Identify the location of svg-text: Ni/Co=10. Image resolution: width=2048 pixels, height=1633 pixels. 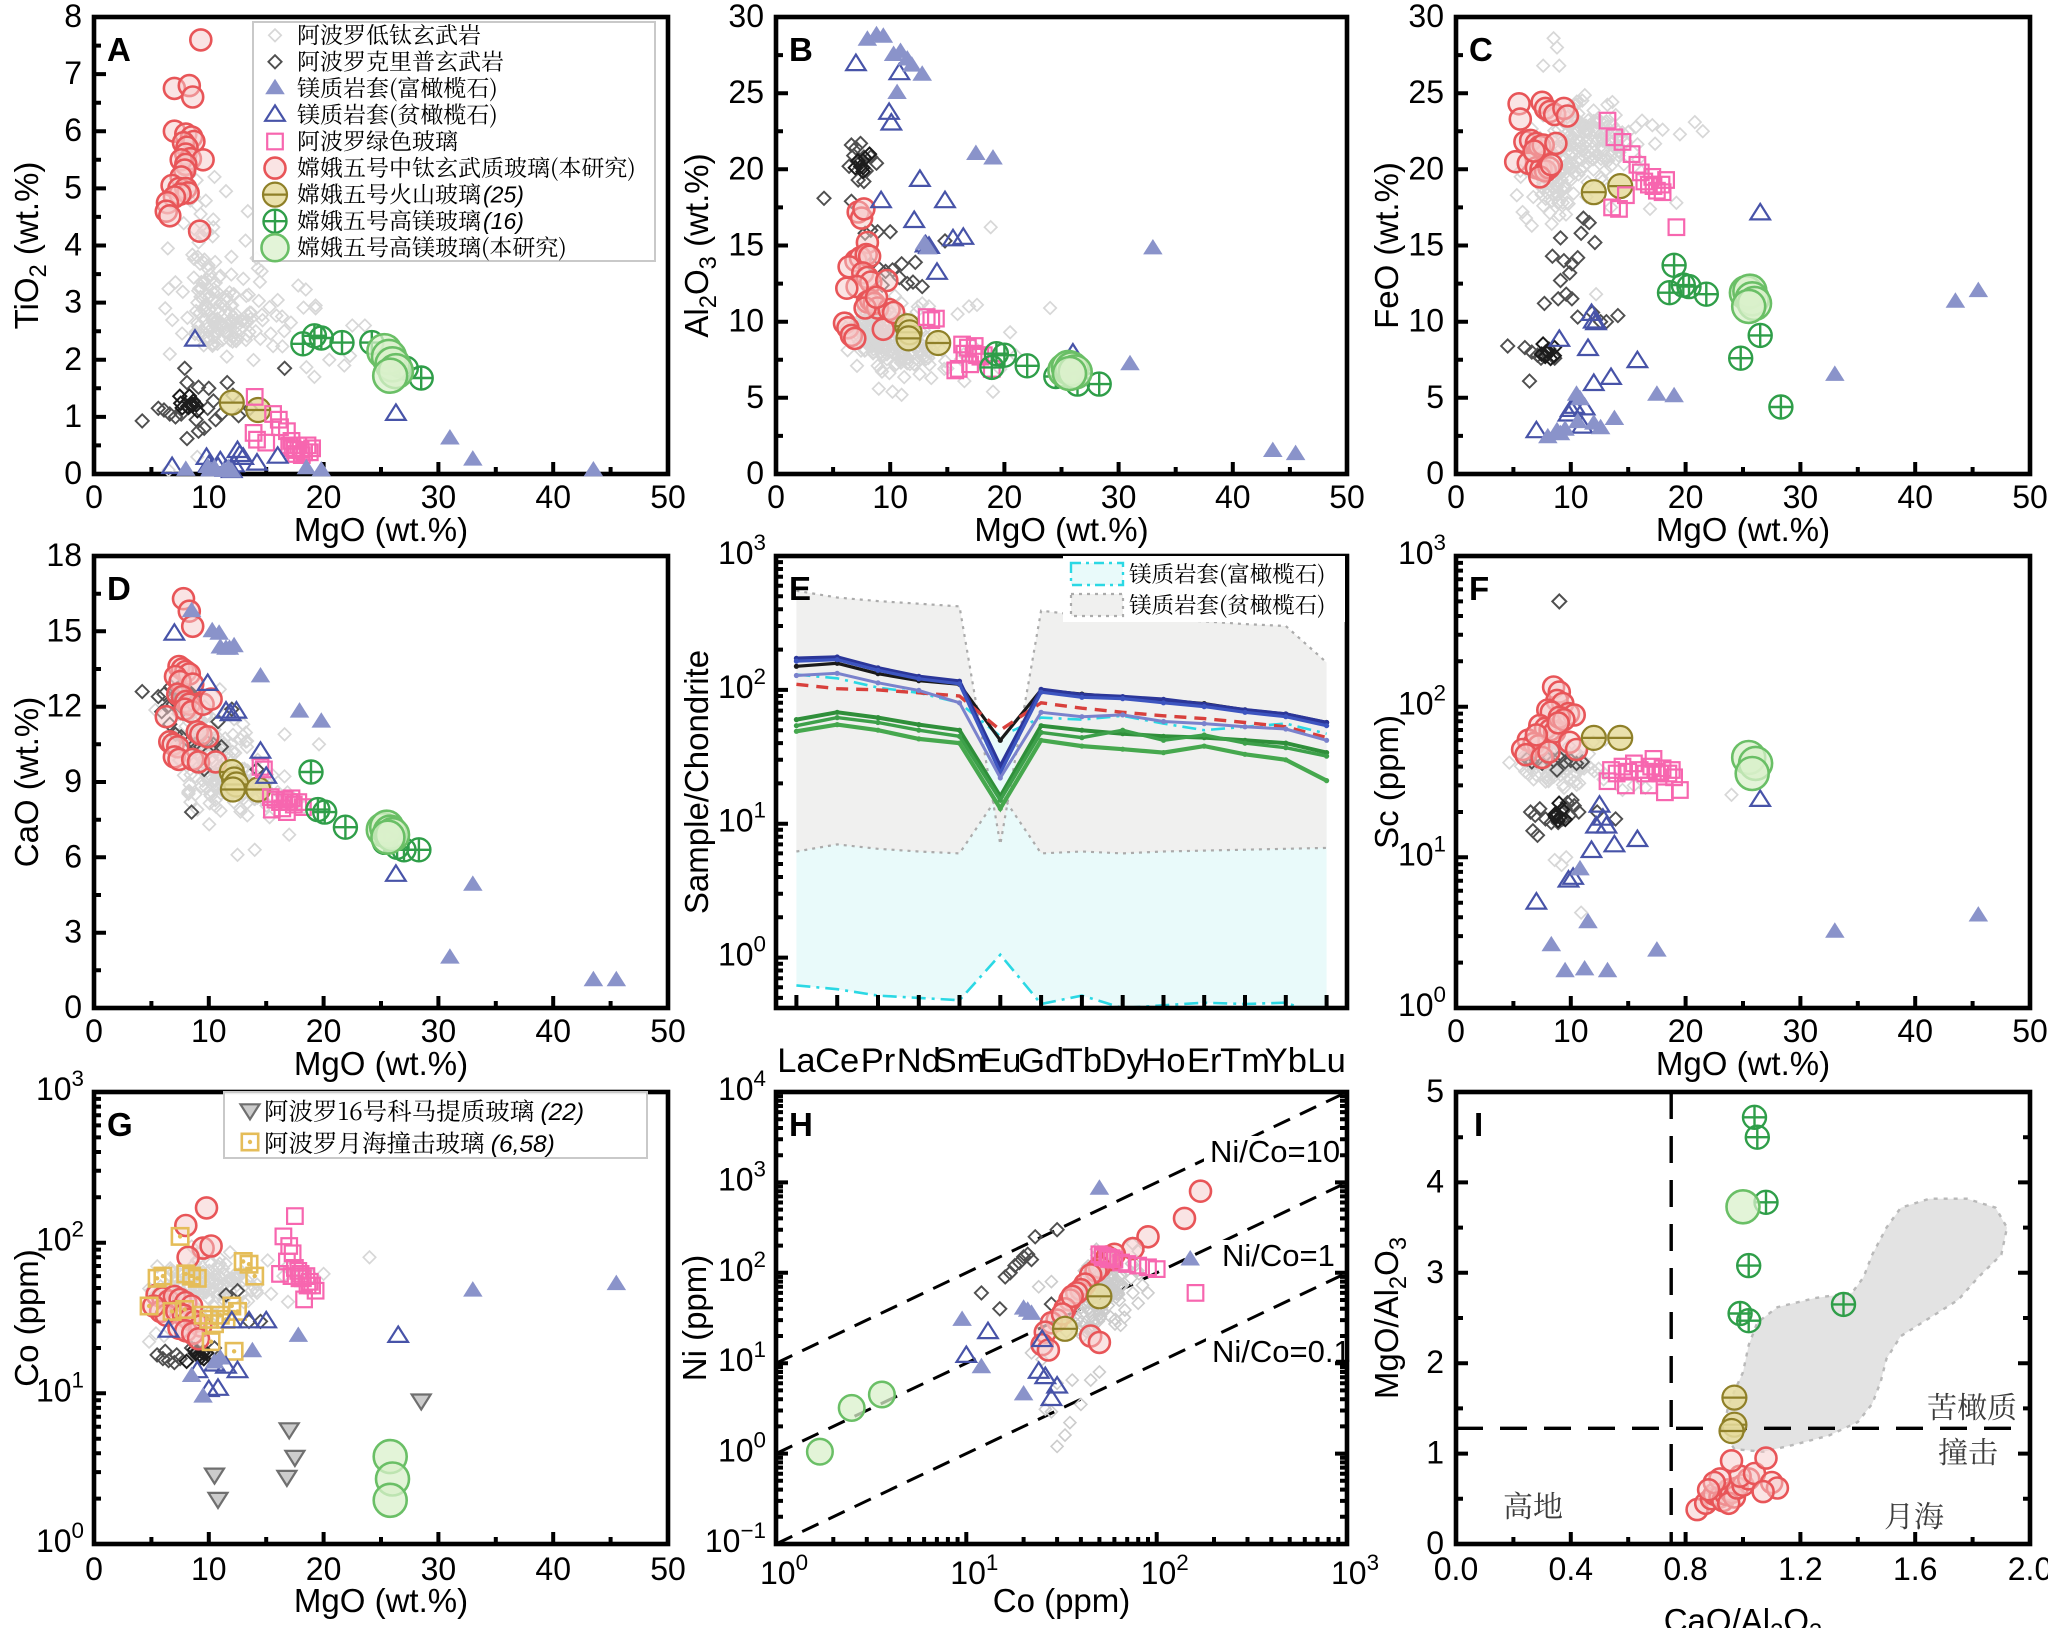
(1275, 1151).